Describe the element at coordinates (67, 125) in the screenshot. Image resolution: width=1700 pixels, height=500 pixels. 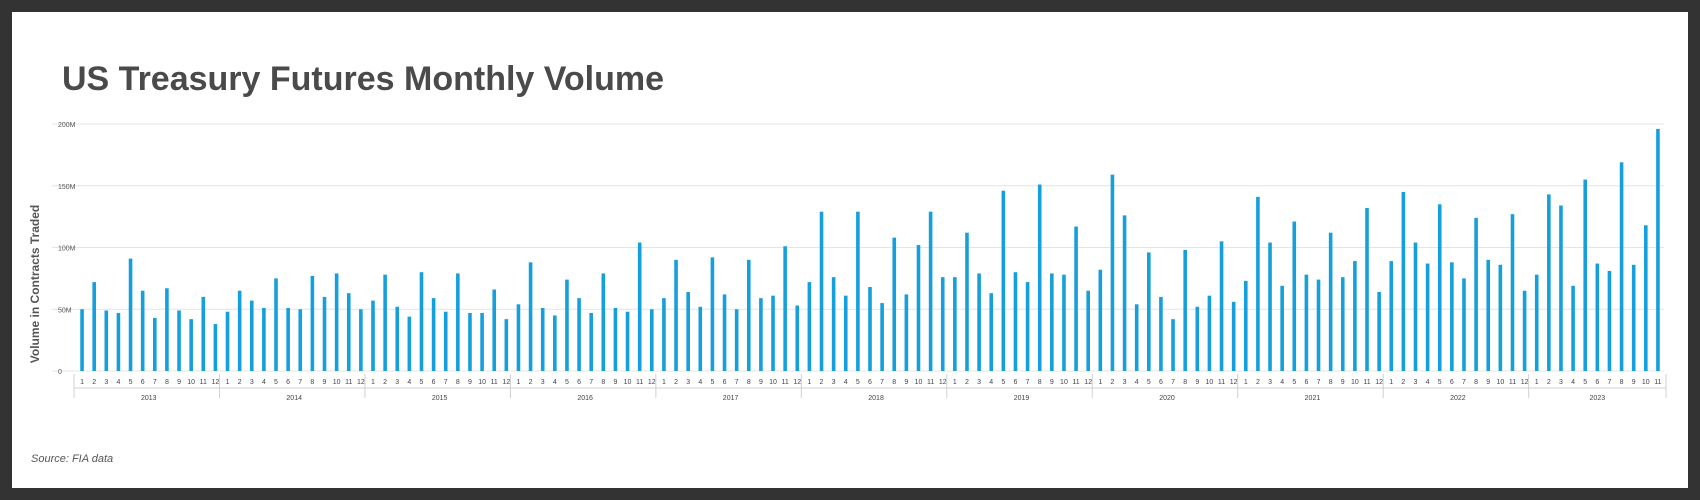
I see `y-tick-label: 200M` at that location.